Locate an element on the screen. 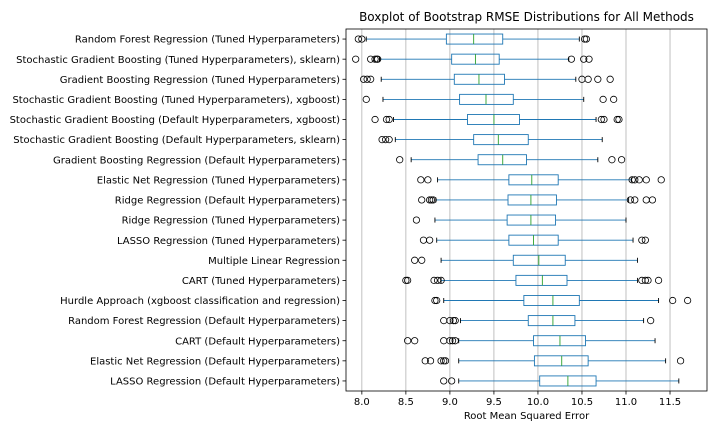  x-tick-label: 9.0 is located at coordinates (450, 402).